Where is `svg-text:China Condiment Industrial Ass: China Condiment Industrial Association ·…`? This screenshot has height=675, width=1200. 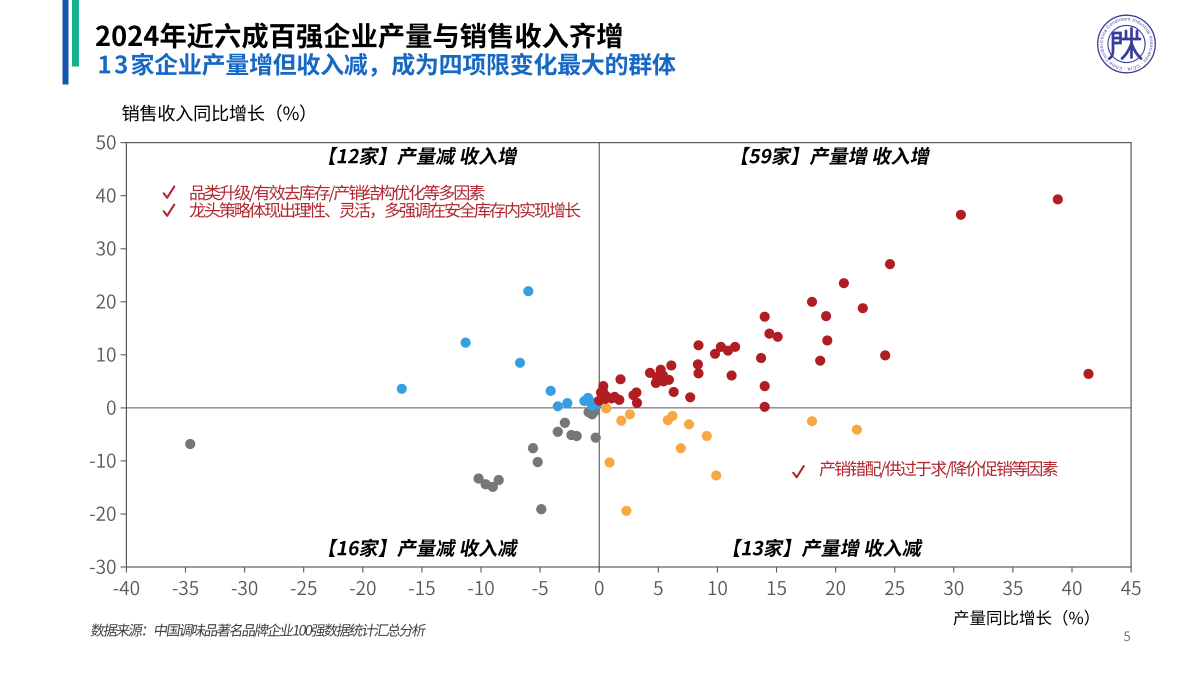 svg-text:China Condiment Industrial Ass: China Condiment Industrial Association ·… is located at coordinates (1126, 43).